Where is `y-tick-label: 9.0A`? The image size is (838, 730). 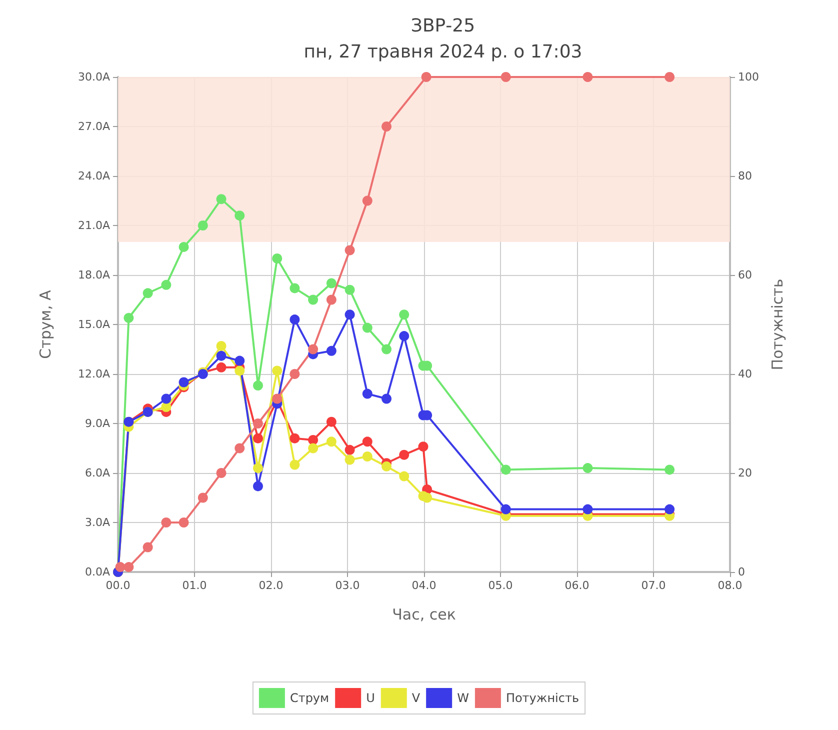
y-tick-label: 9.0A is located at coordinates (97, 423).